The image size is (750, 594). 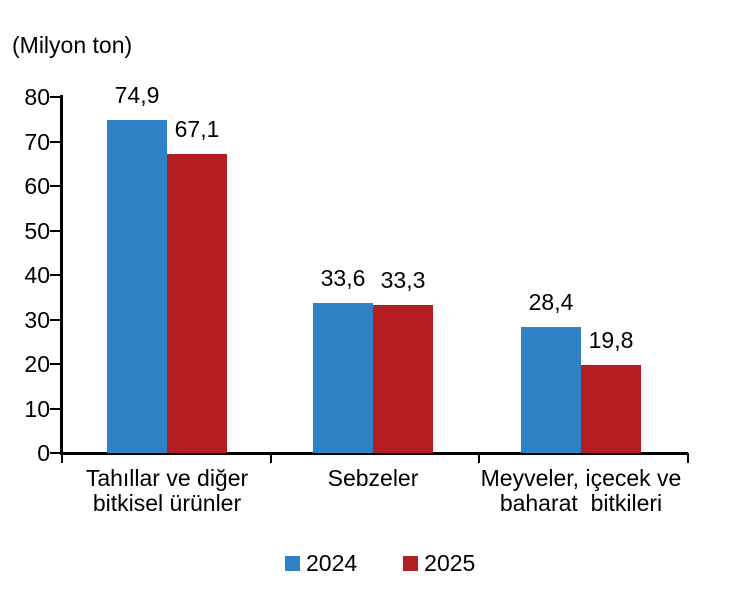 What do you see at coordinates (37, 408) in the screenshot?
I see `y-tick-label: 10` at bounding box center [37, 408].